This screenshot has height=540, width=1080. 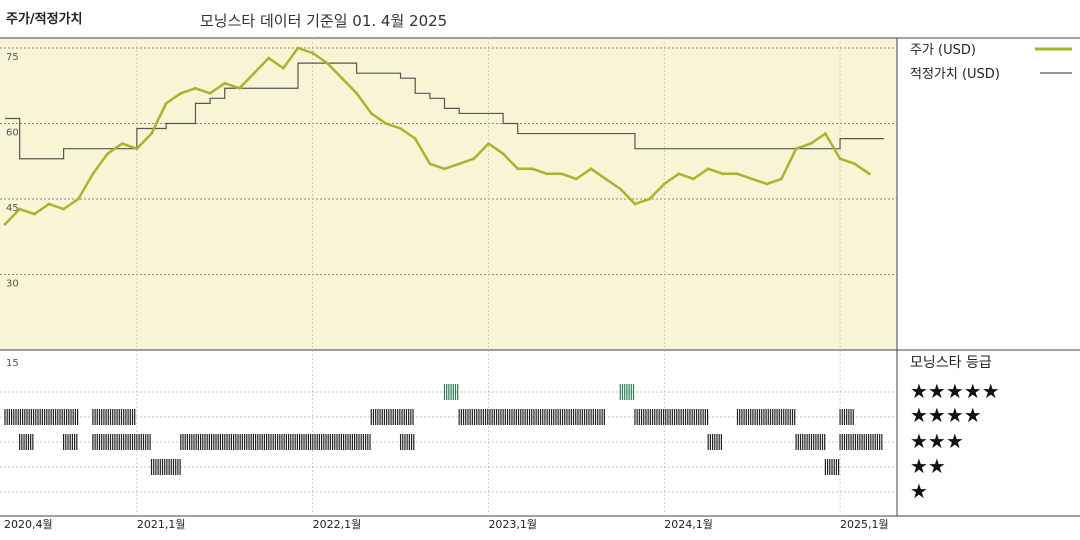 What do you see at coordinates (955, 391) in the screenshot?
I see `rating-five-star: ★★★★★` at bounding box center [955, 391].